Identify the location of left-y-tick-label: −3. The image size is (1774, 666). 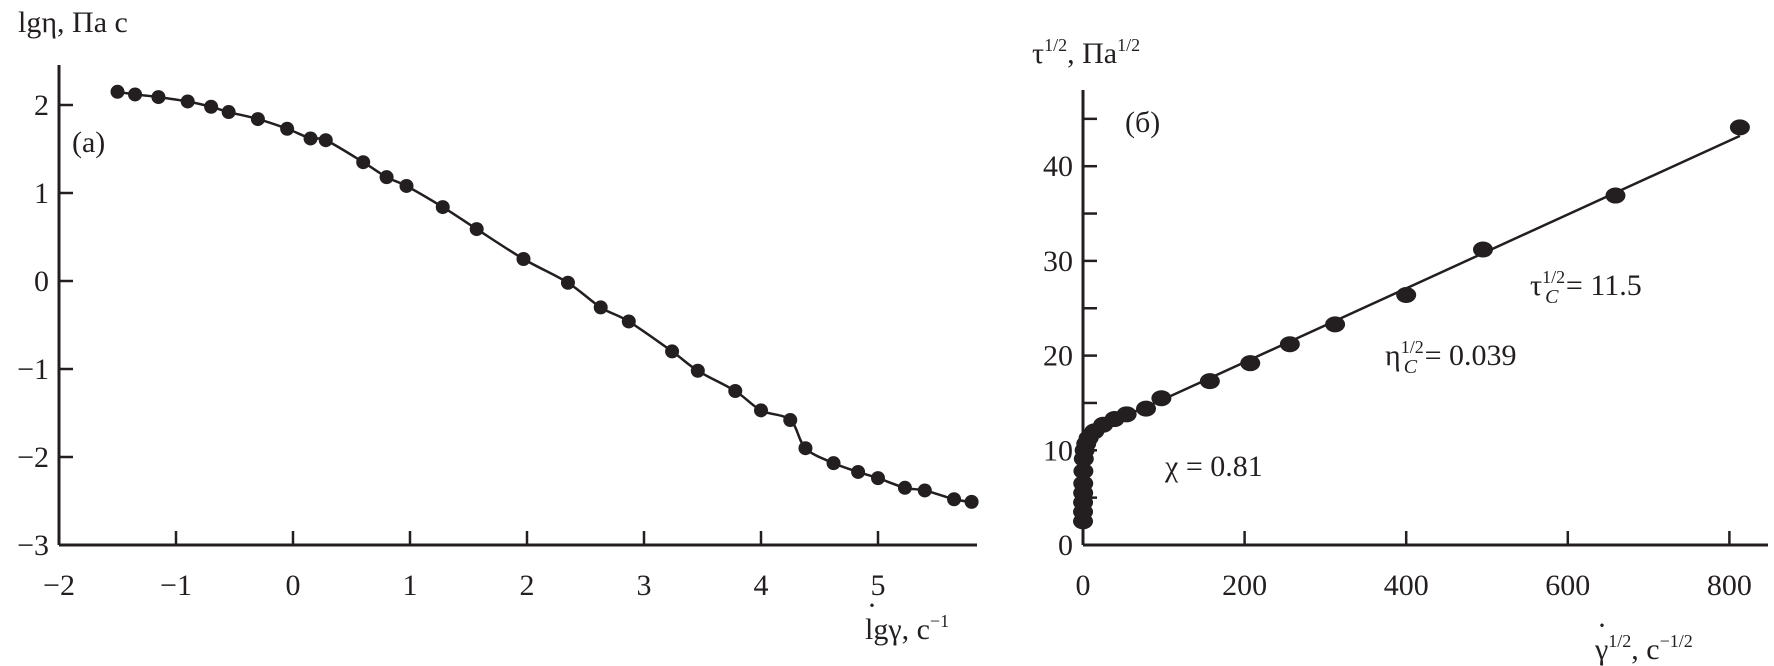
(33, 545).